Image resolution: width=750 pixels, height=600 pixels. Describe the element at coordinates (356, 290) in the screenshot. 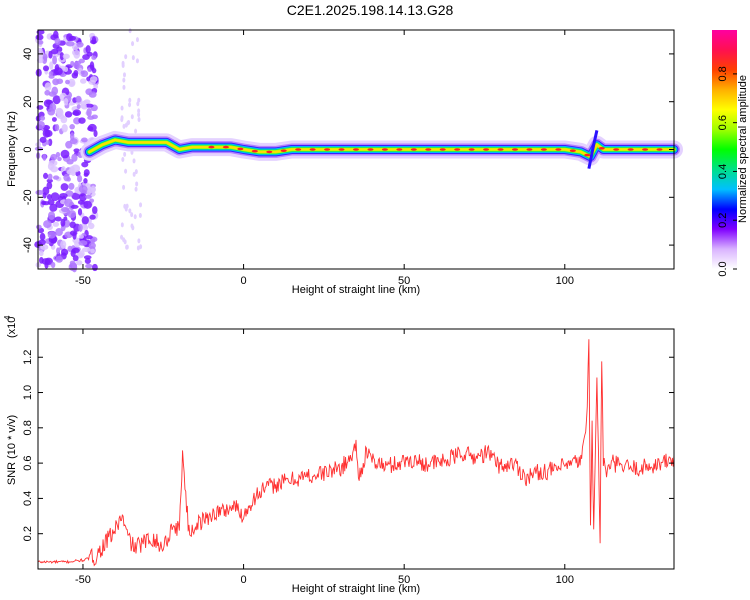

I see `spectrogram-x-label: Height of straight line (km)` at that location.